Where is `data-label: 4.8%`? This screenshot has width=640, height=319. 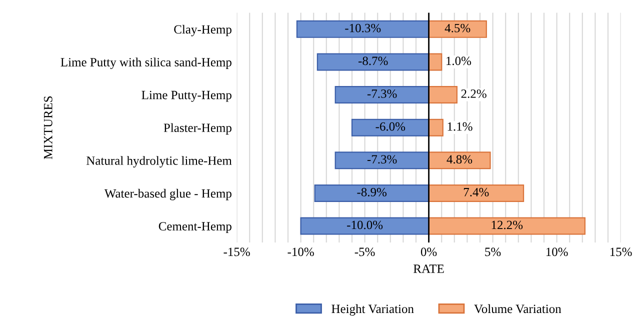
data-label: 4.8% is located at coordinates (459, 159).